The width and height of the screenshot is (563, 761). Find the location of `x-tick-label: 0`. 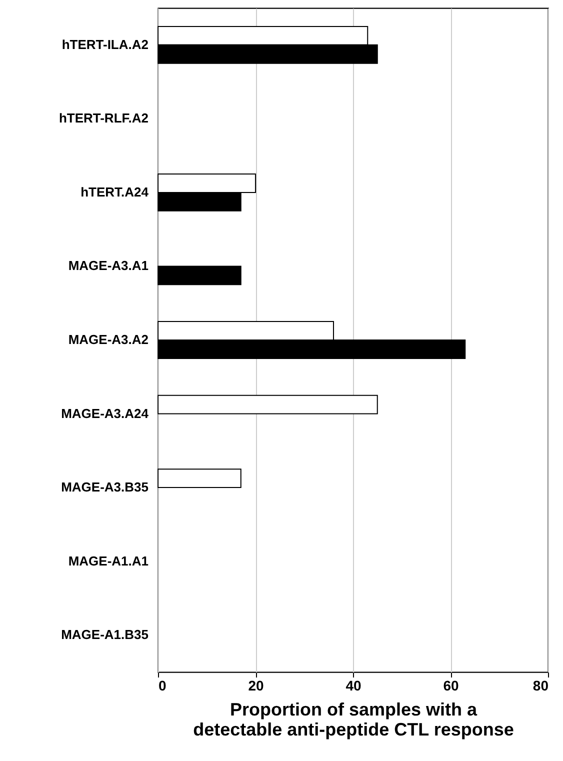

x-tick-label: 0 is located at coordinates (162, 686).